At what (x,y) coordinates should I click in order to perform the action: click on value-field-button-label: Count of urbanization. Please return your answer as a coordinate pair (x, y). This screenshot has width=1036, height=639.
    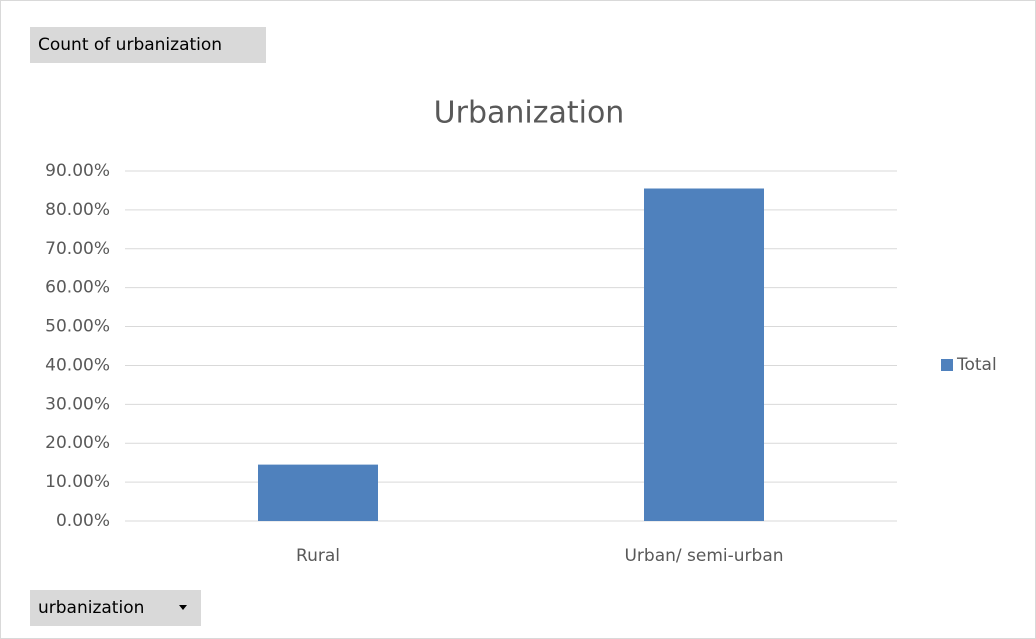
    Looking at the image, I should click on (130, 45).